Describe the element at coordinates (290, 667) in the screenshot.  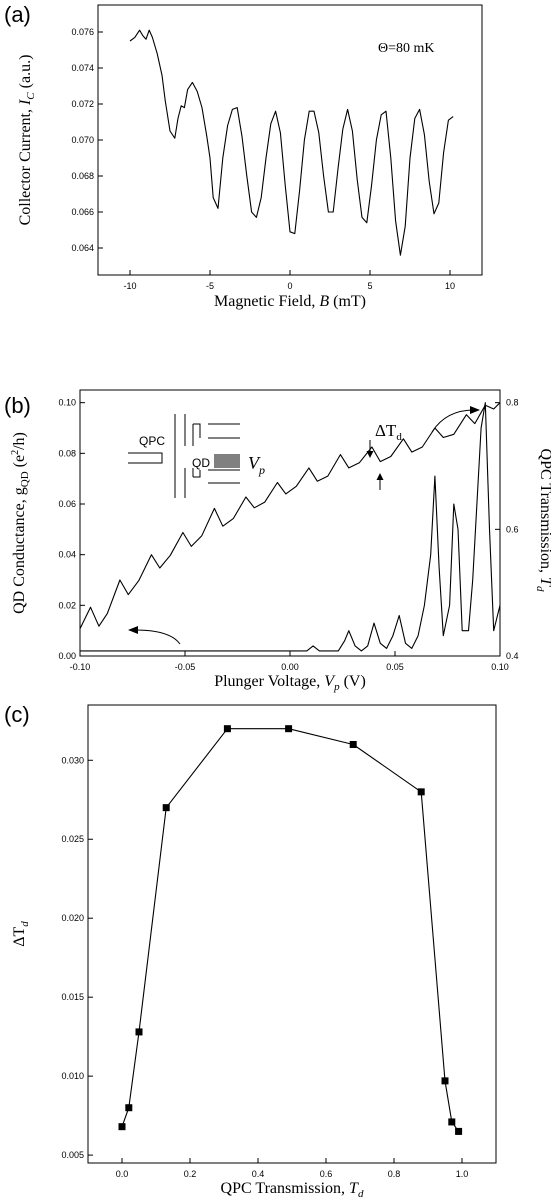
I see `x-tick-label: 0.00` at that location.